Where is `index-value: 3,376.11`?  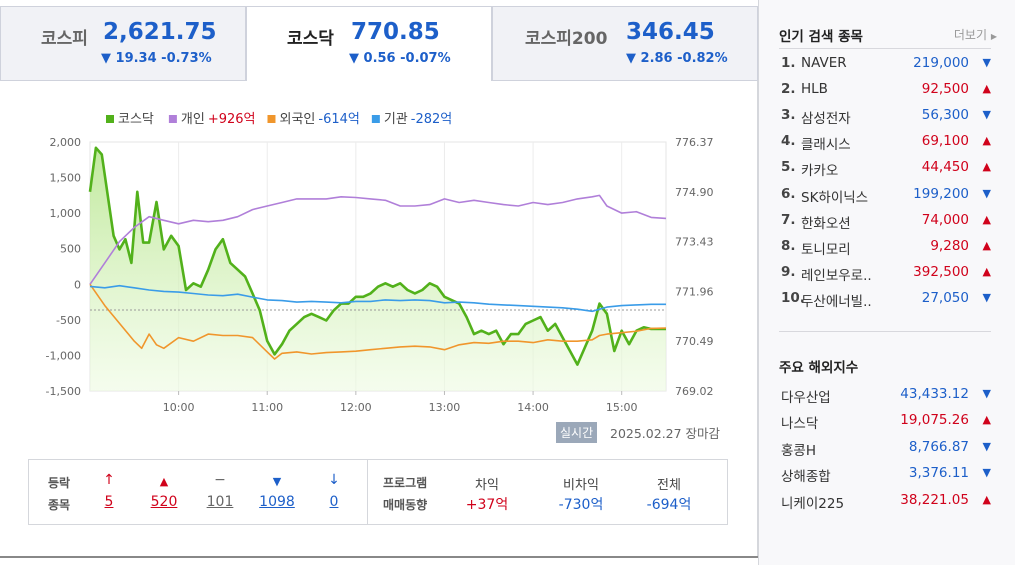 index-value: 3,376.11 is located at coordinates (938, 473).